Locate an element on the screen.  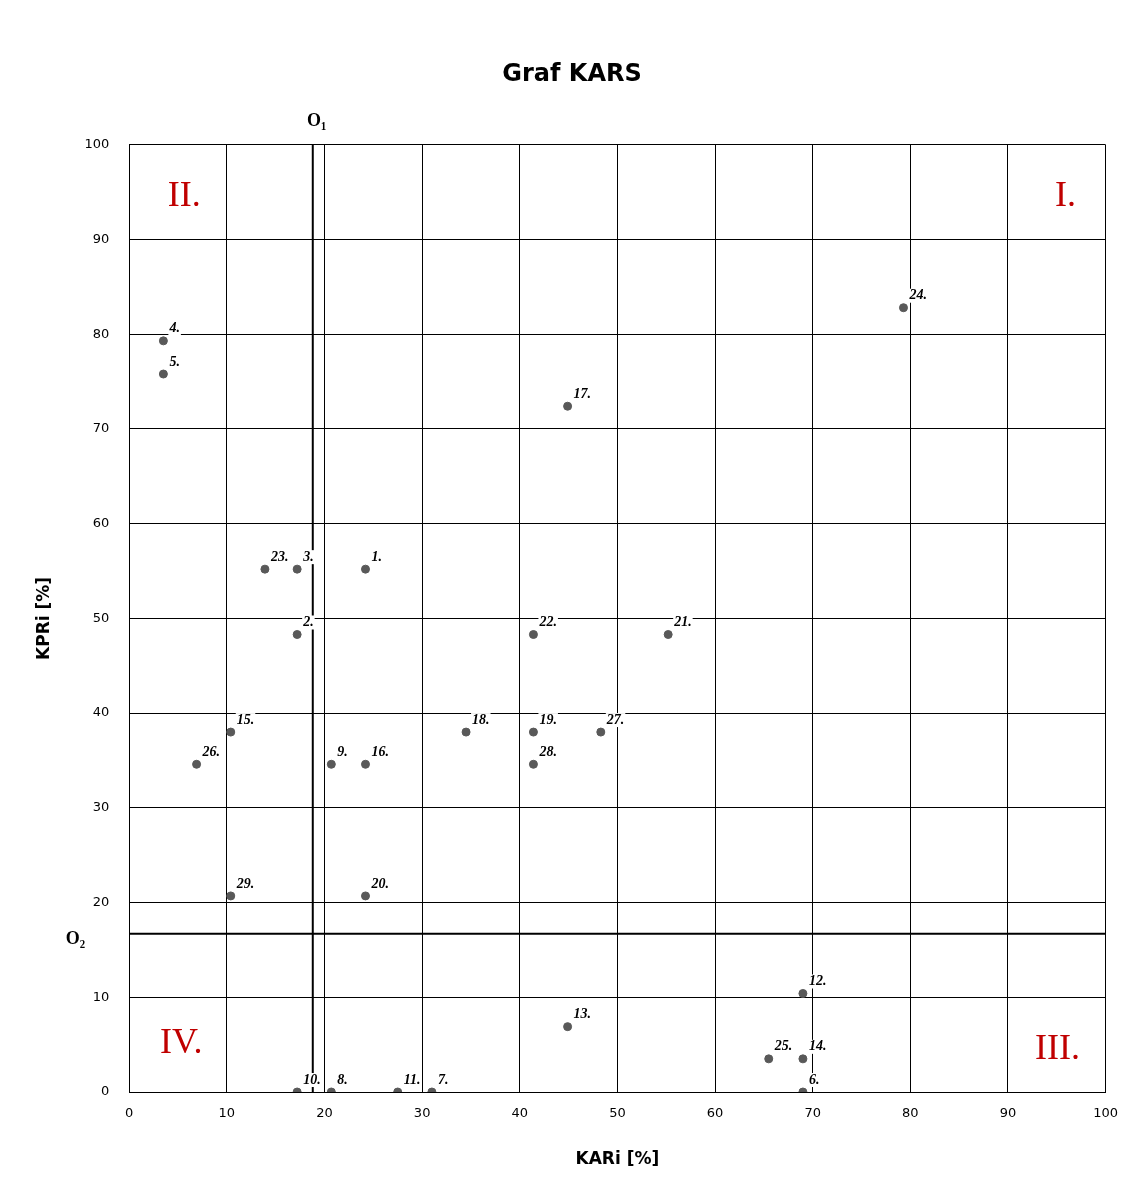
annotation: 16. is located at coordinates (380, 751).